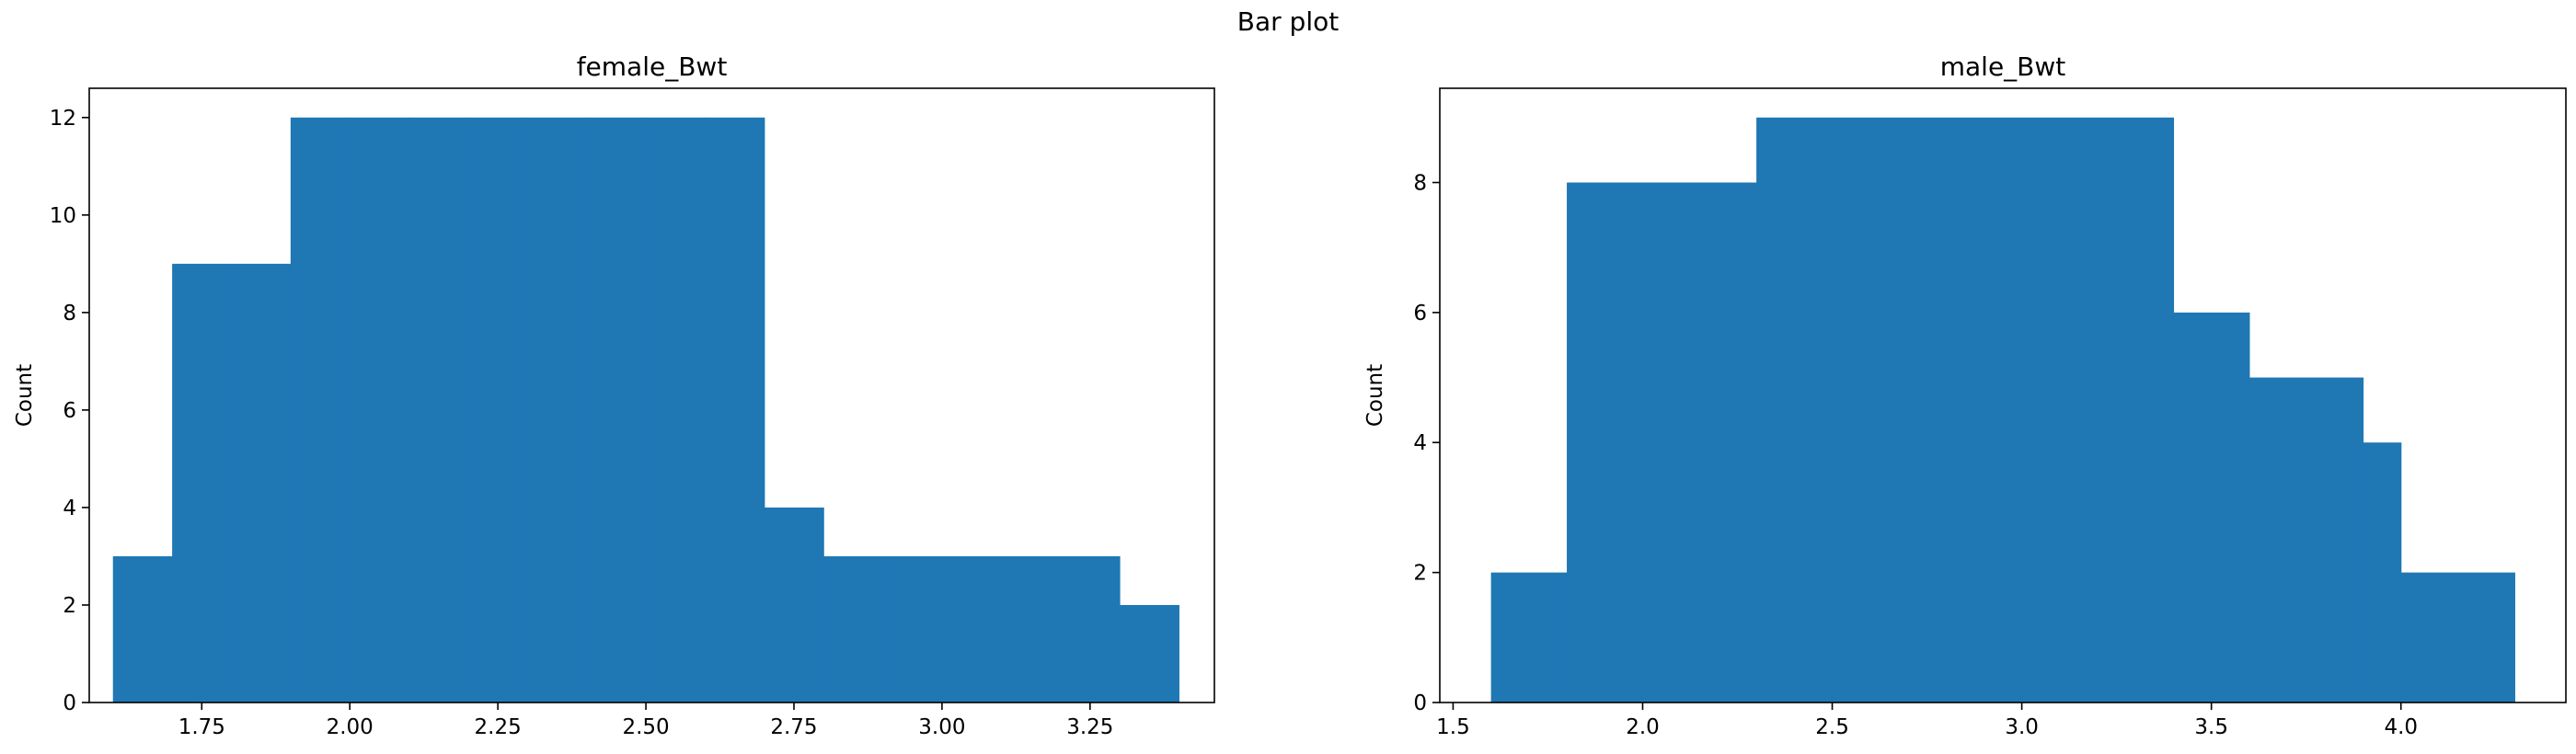 The height and width of the screenshot is (754, 2576). What do you see at coordinates (652, 66) in the screenshot?
I see `subplot-title: female_Bwt` at bounding box center [652, 66].